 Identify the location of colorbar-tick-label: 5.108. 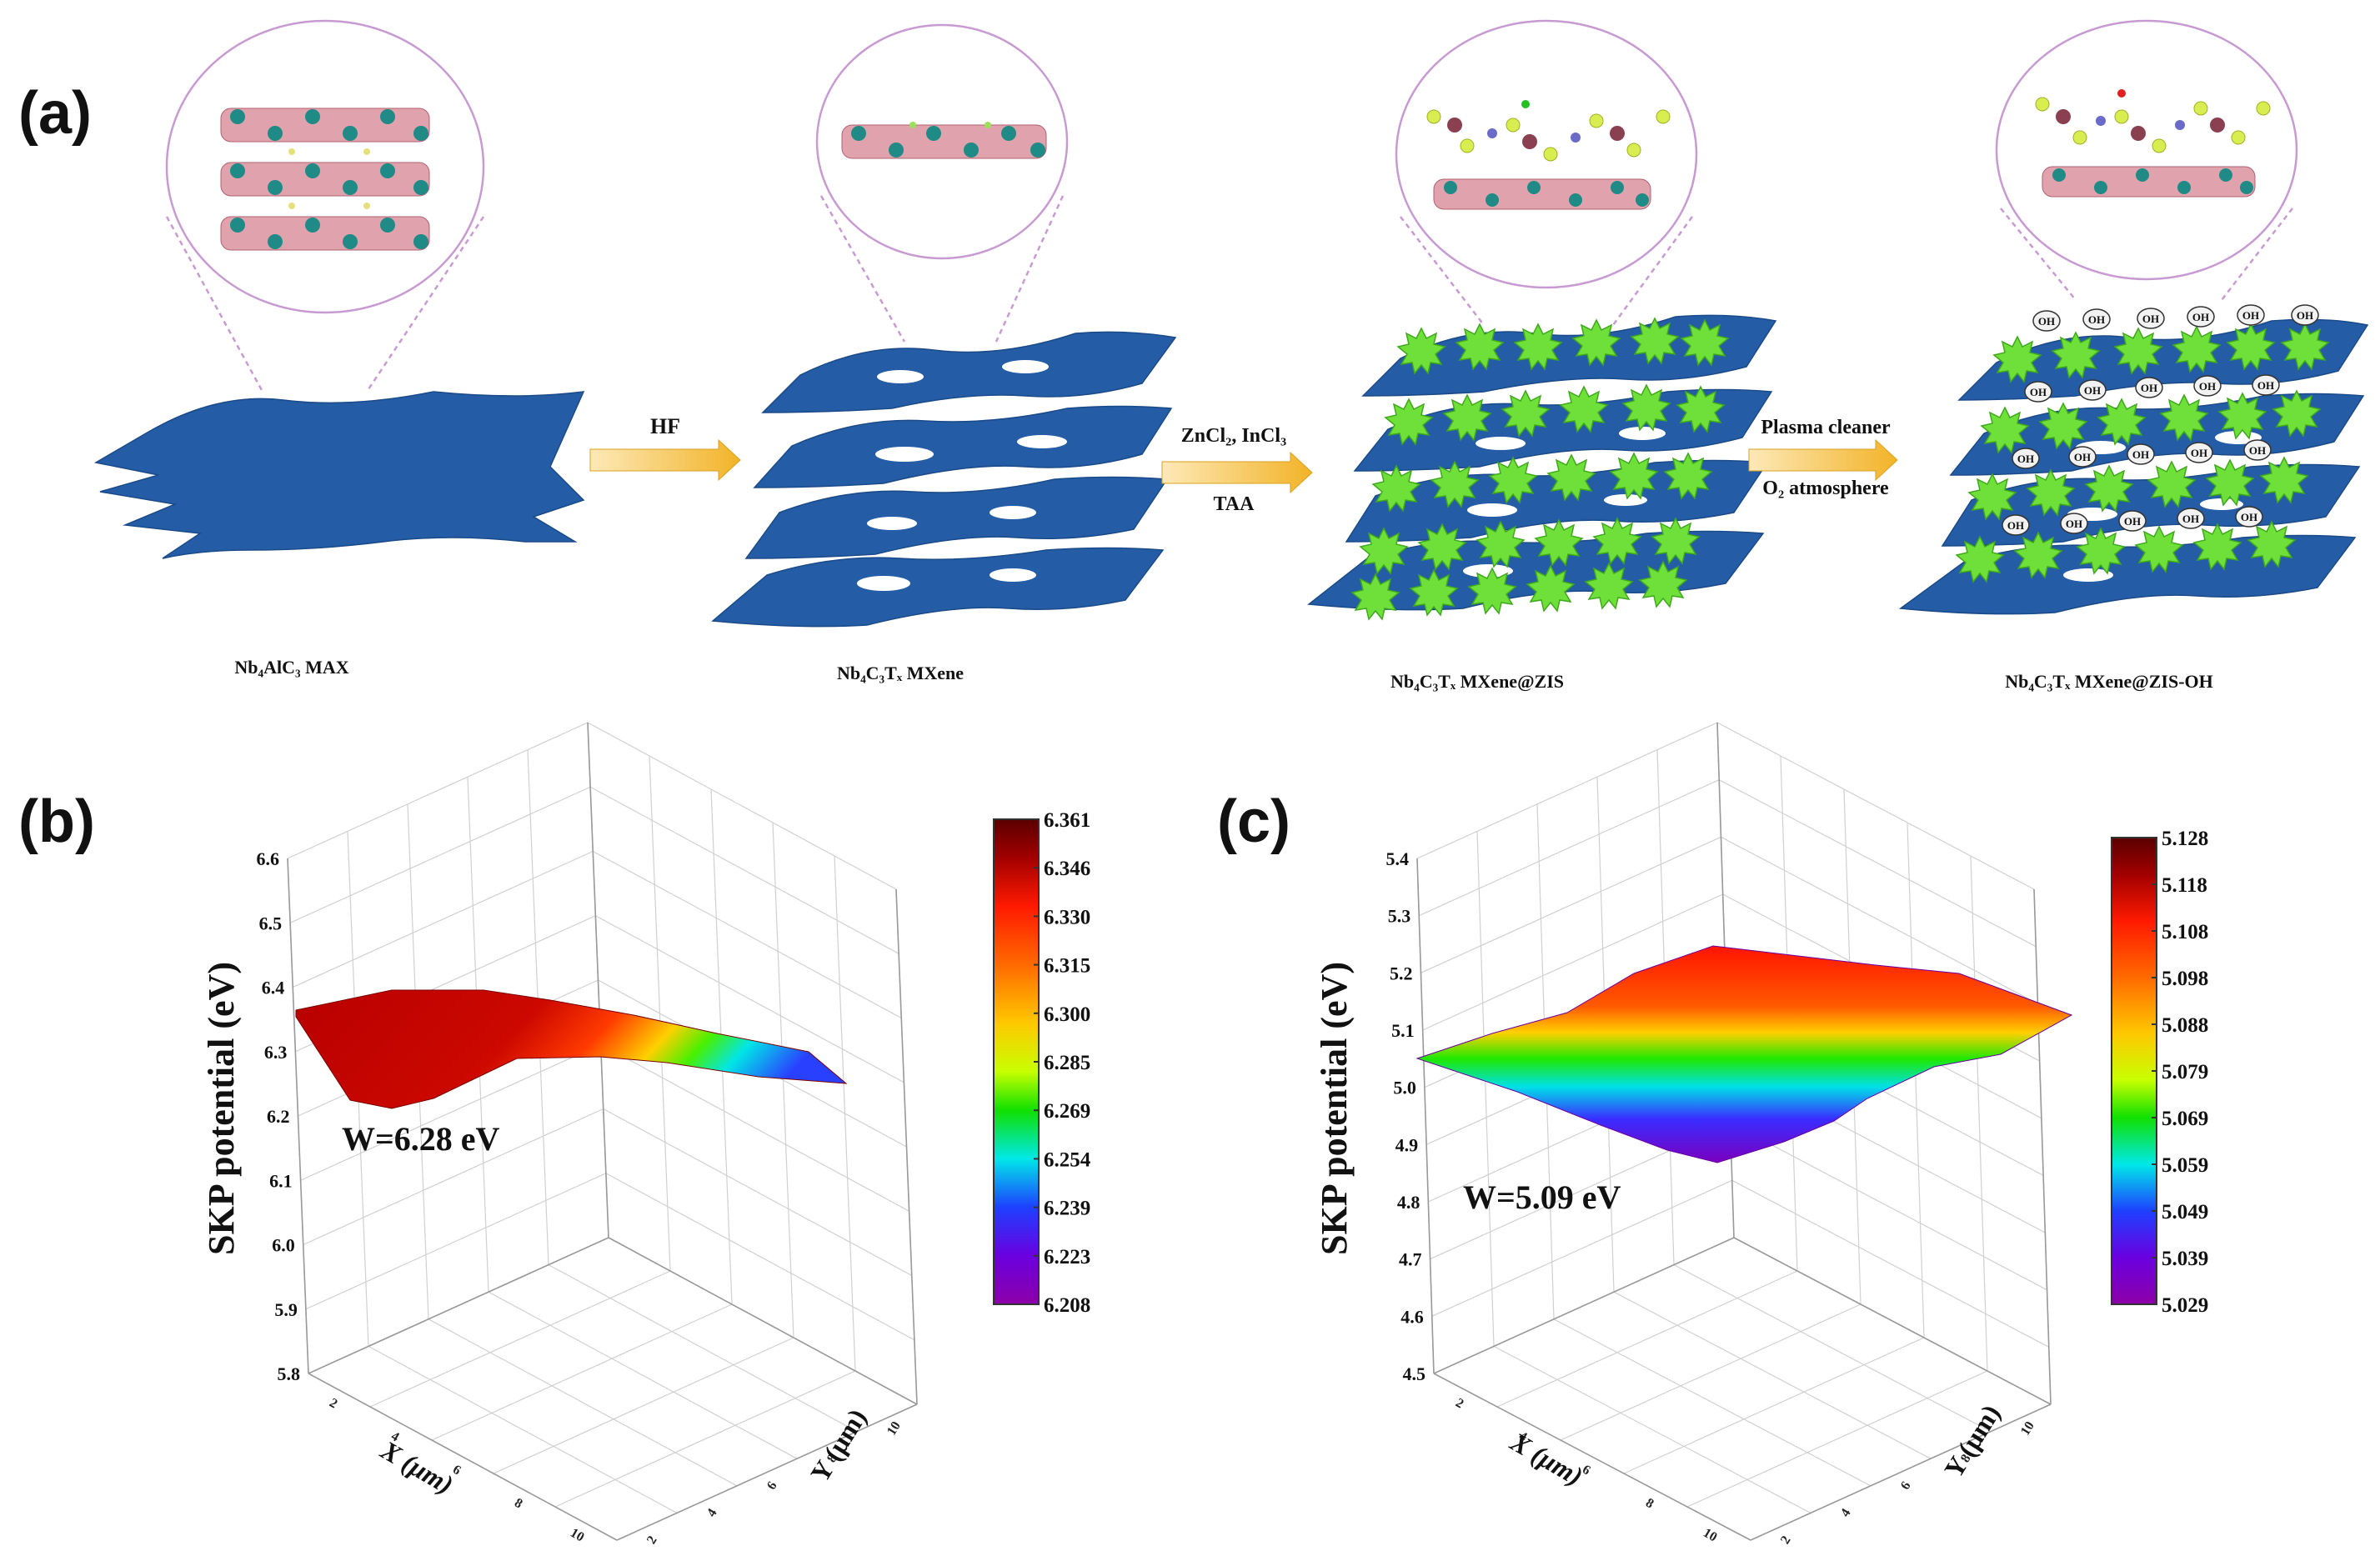
(2185, 932).